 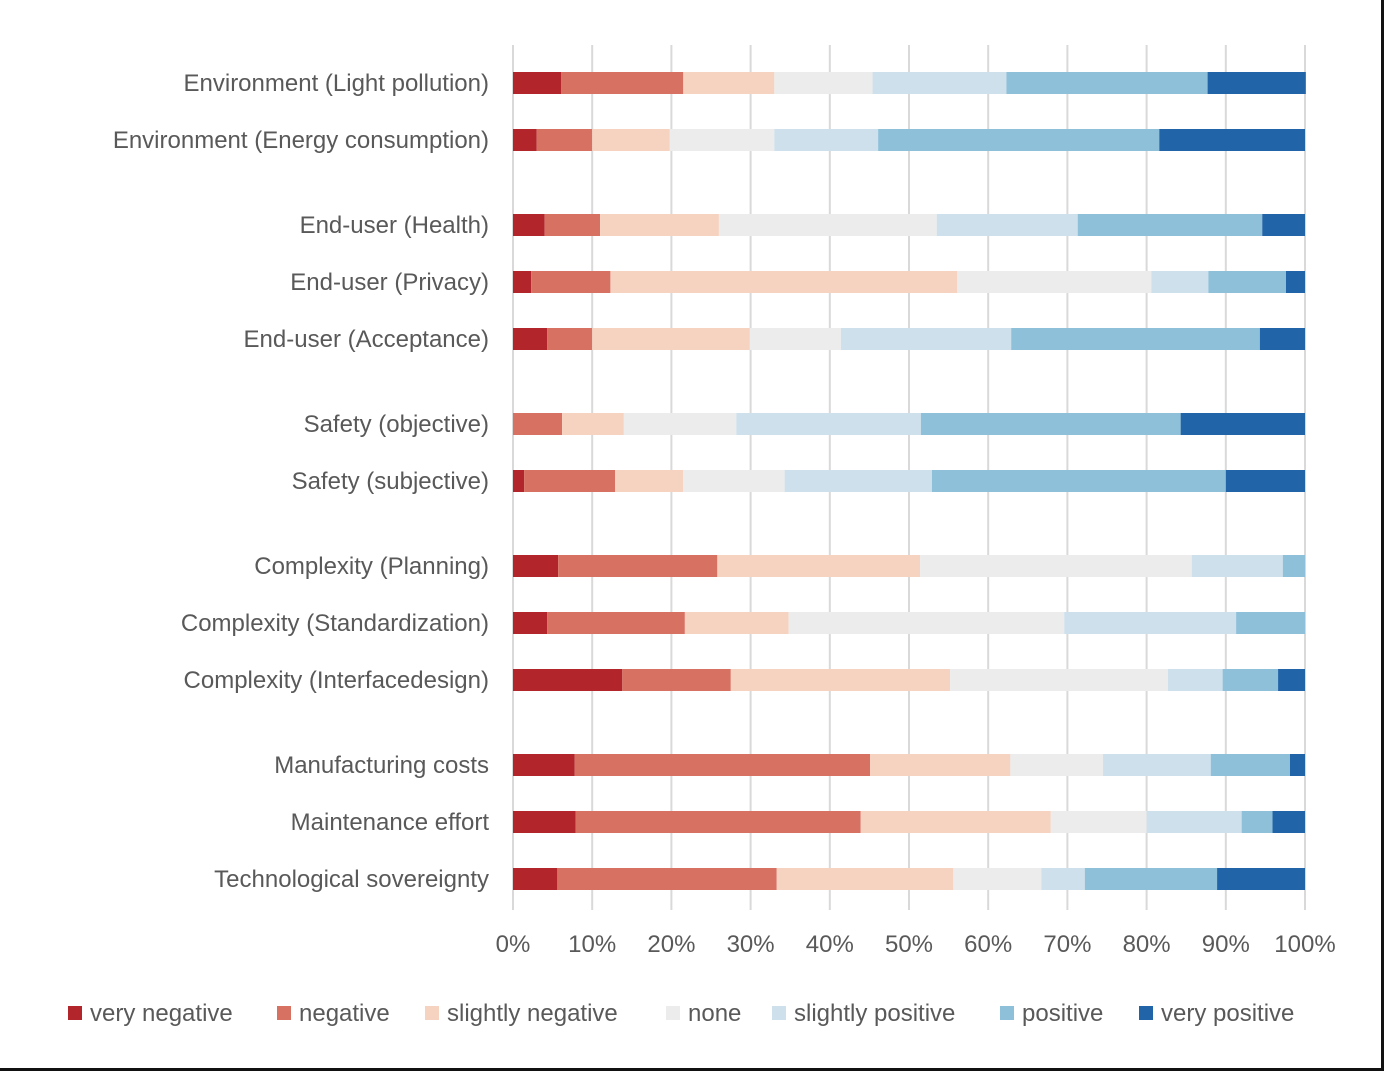 I want to click on x-tick-label: 0%, so click(x=513, y=944).